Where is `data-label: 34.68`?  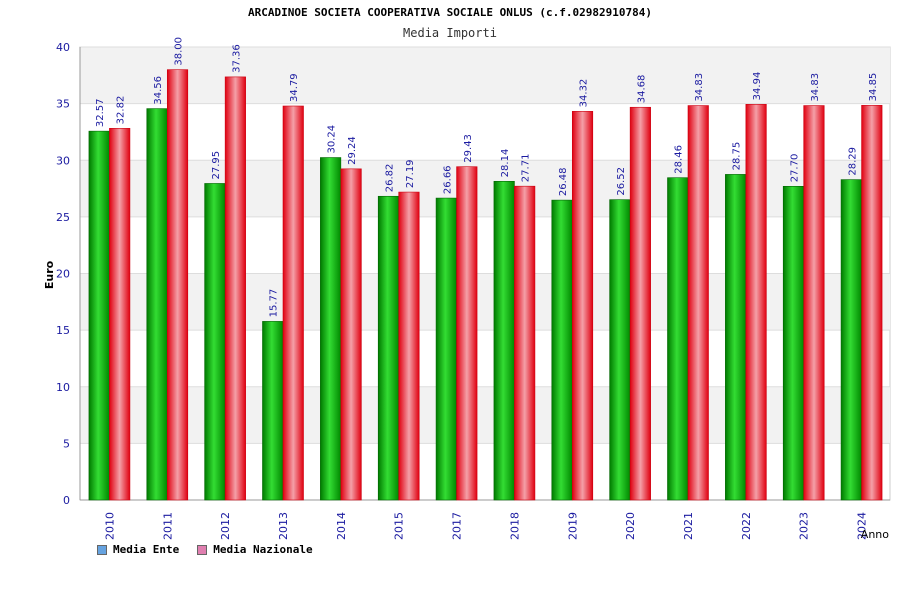 data-label: 34.68 is located at coordinates (641, 89).